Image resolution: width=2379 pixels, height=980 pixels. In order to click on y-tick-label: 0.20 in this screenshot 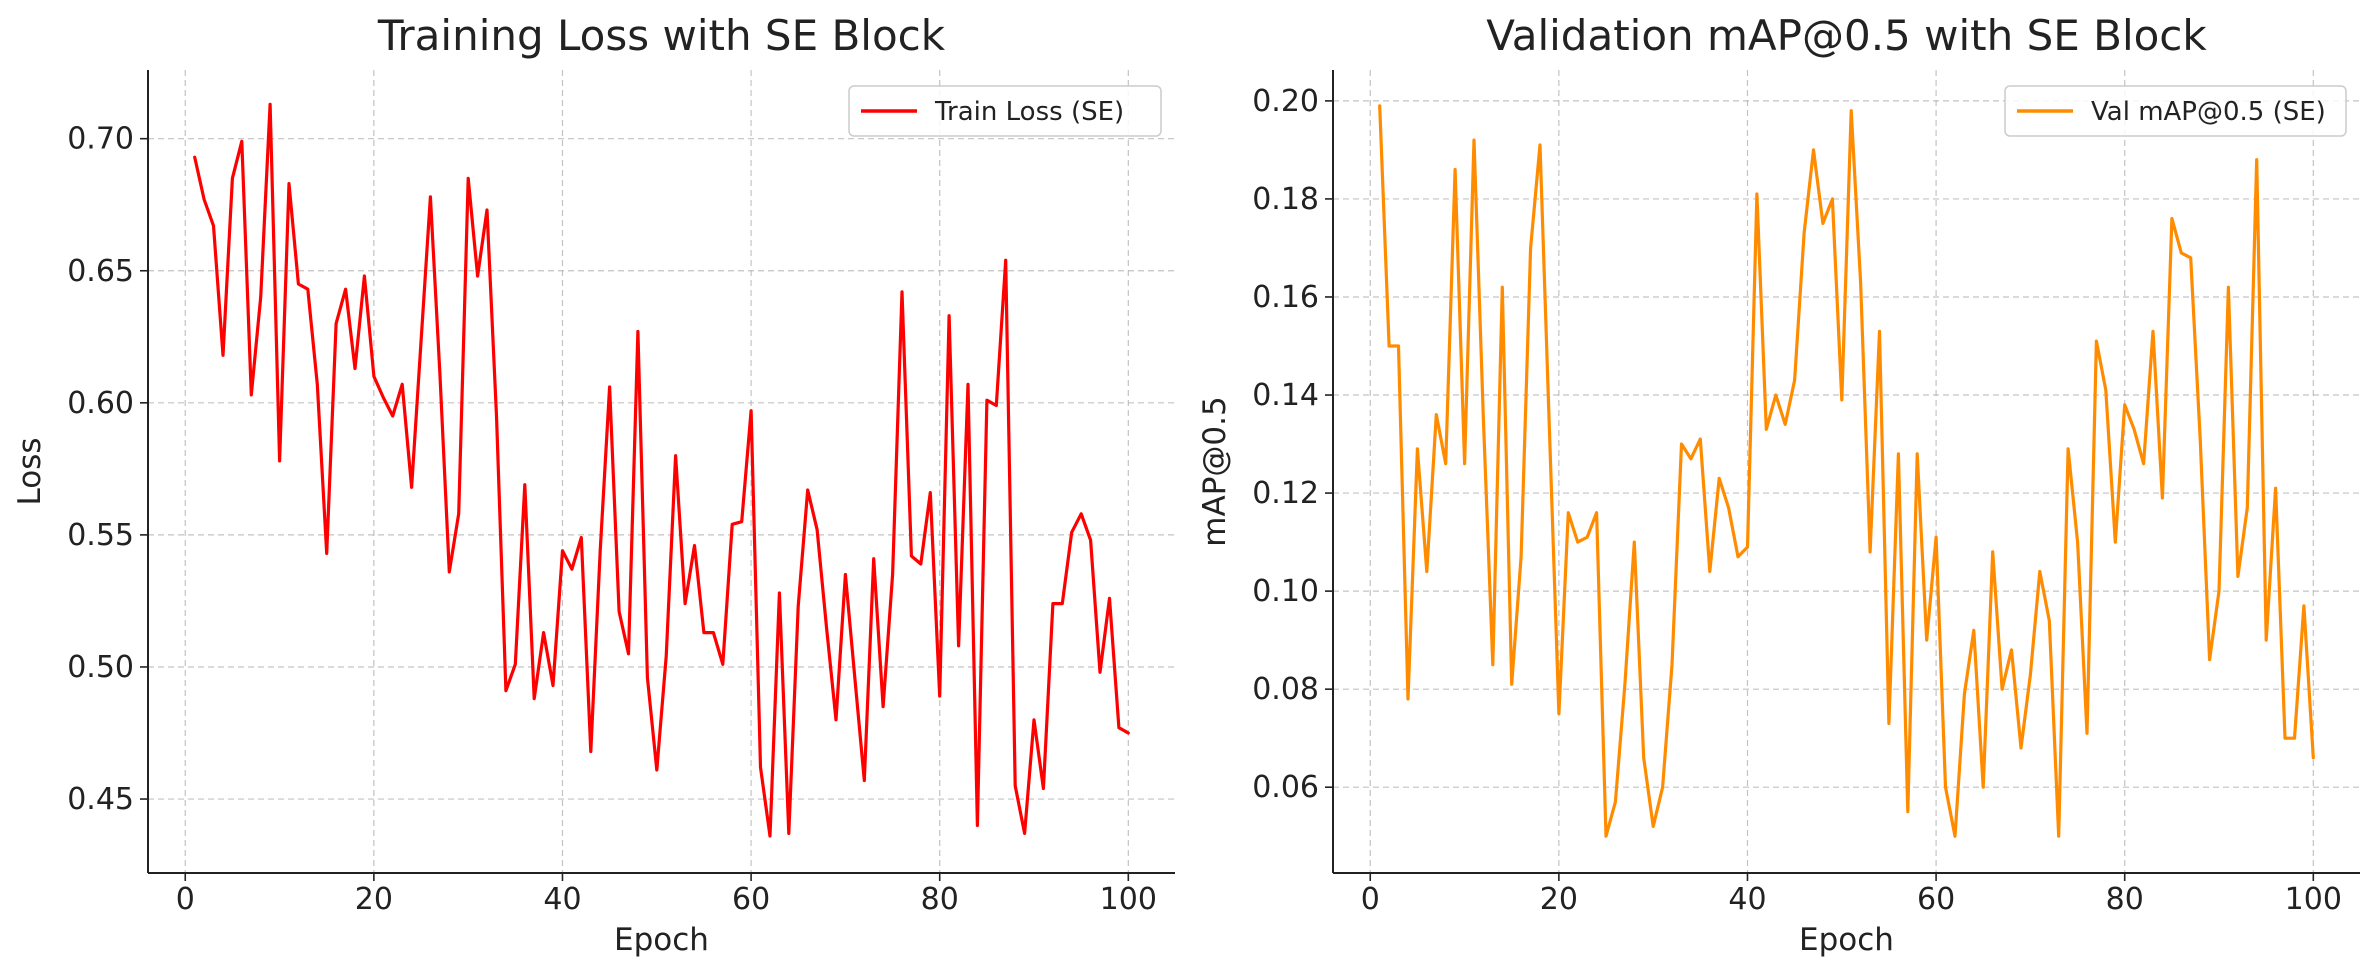, I will do `click(1285, 101)`.